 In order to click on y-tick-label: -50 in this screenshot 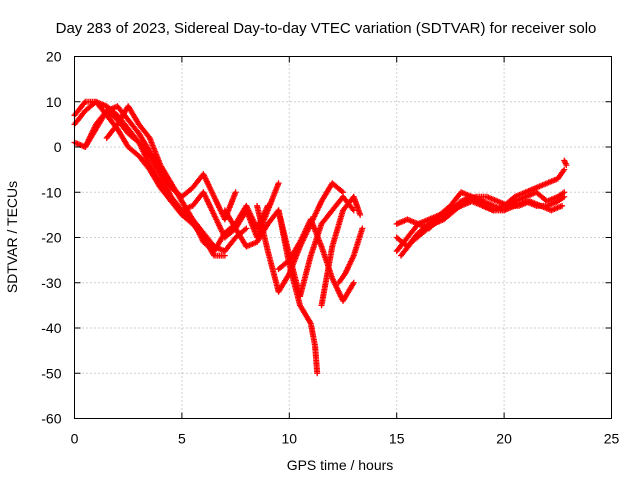, I will do `click(51, 373)`.